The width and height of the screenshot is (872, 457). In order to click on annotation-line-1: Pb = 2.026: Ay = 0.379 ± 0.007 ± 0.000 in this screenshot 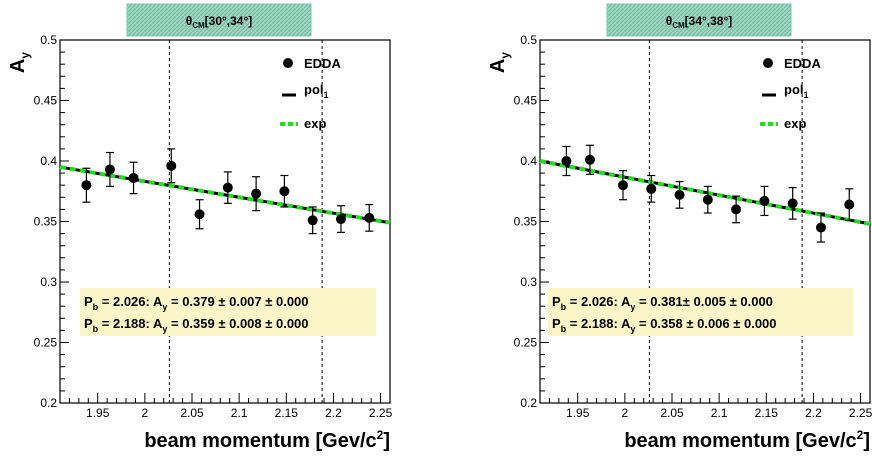, I will do `click(196, 303)`.